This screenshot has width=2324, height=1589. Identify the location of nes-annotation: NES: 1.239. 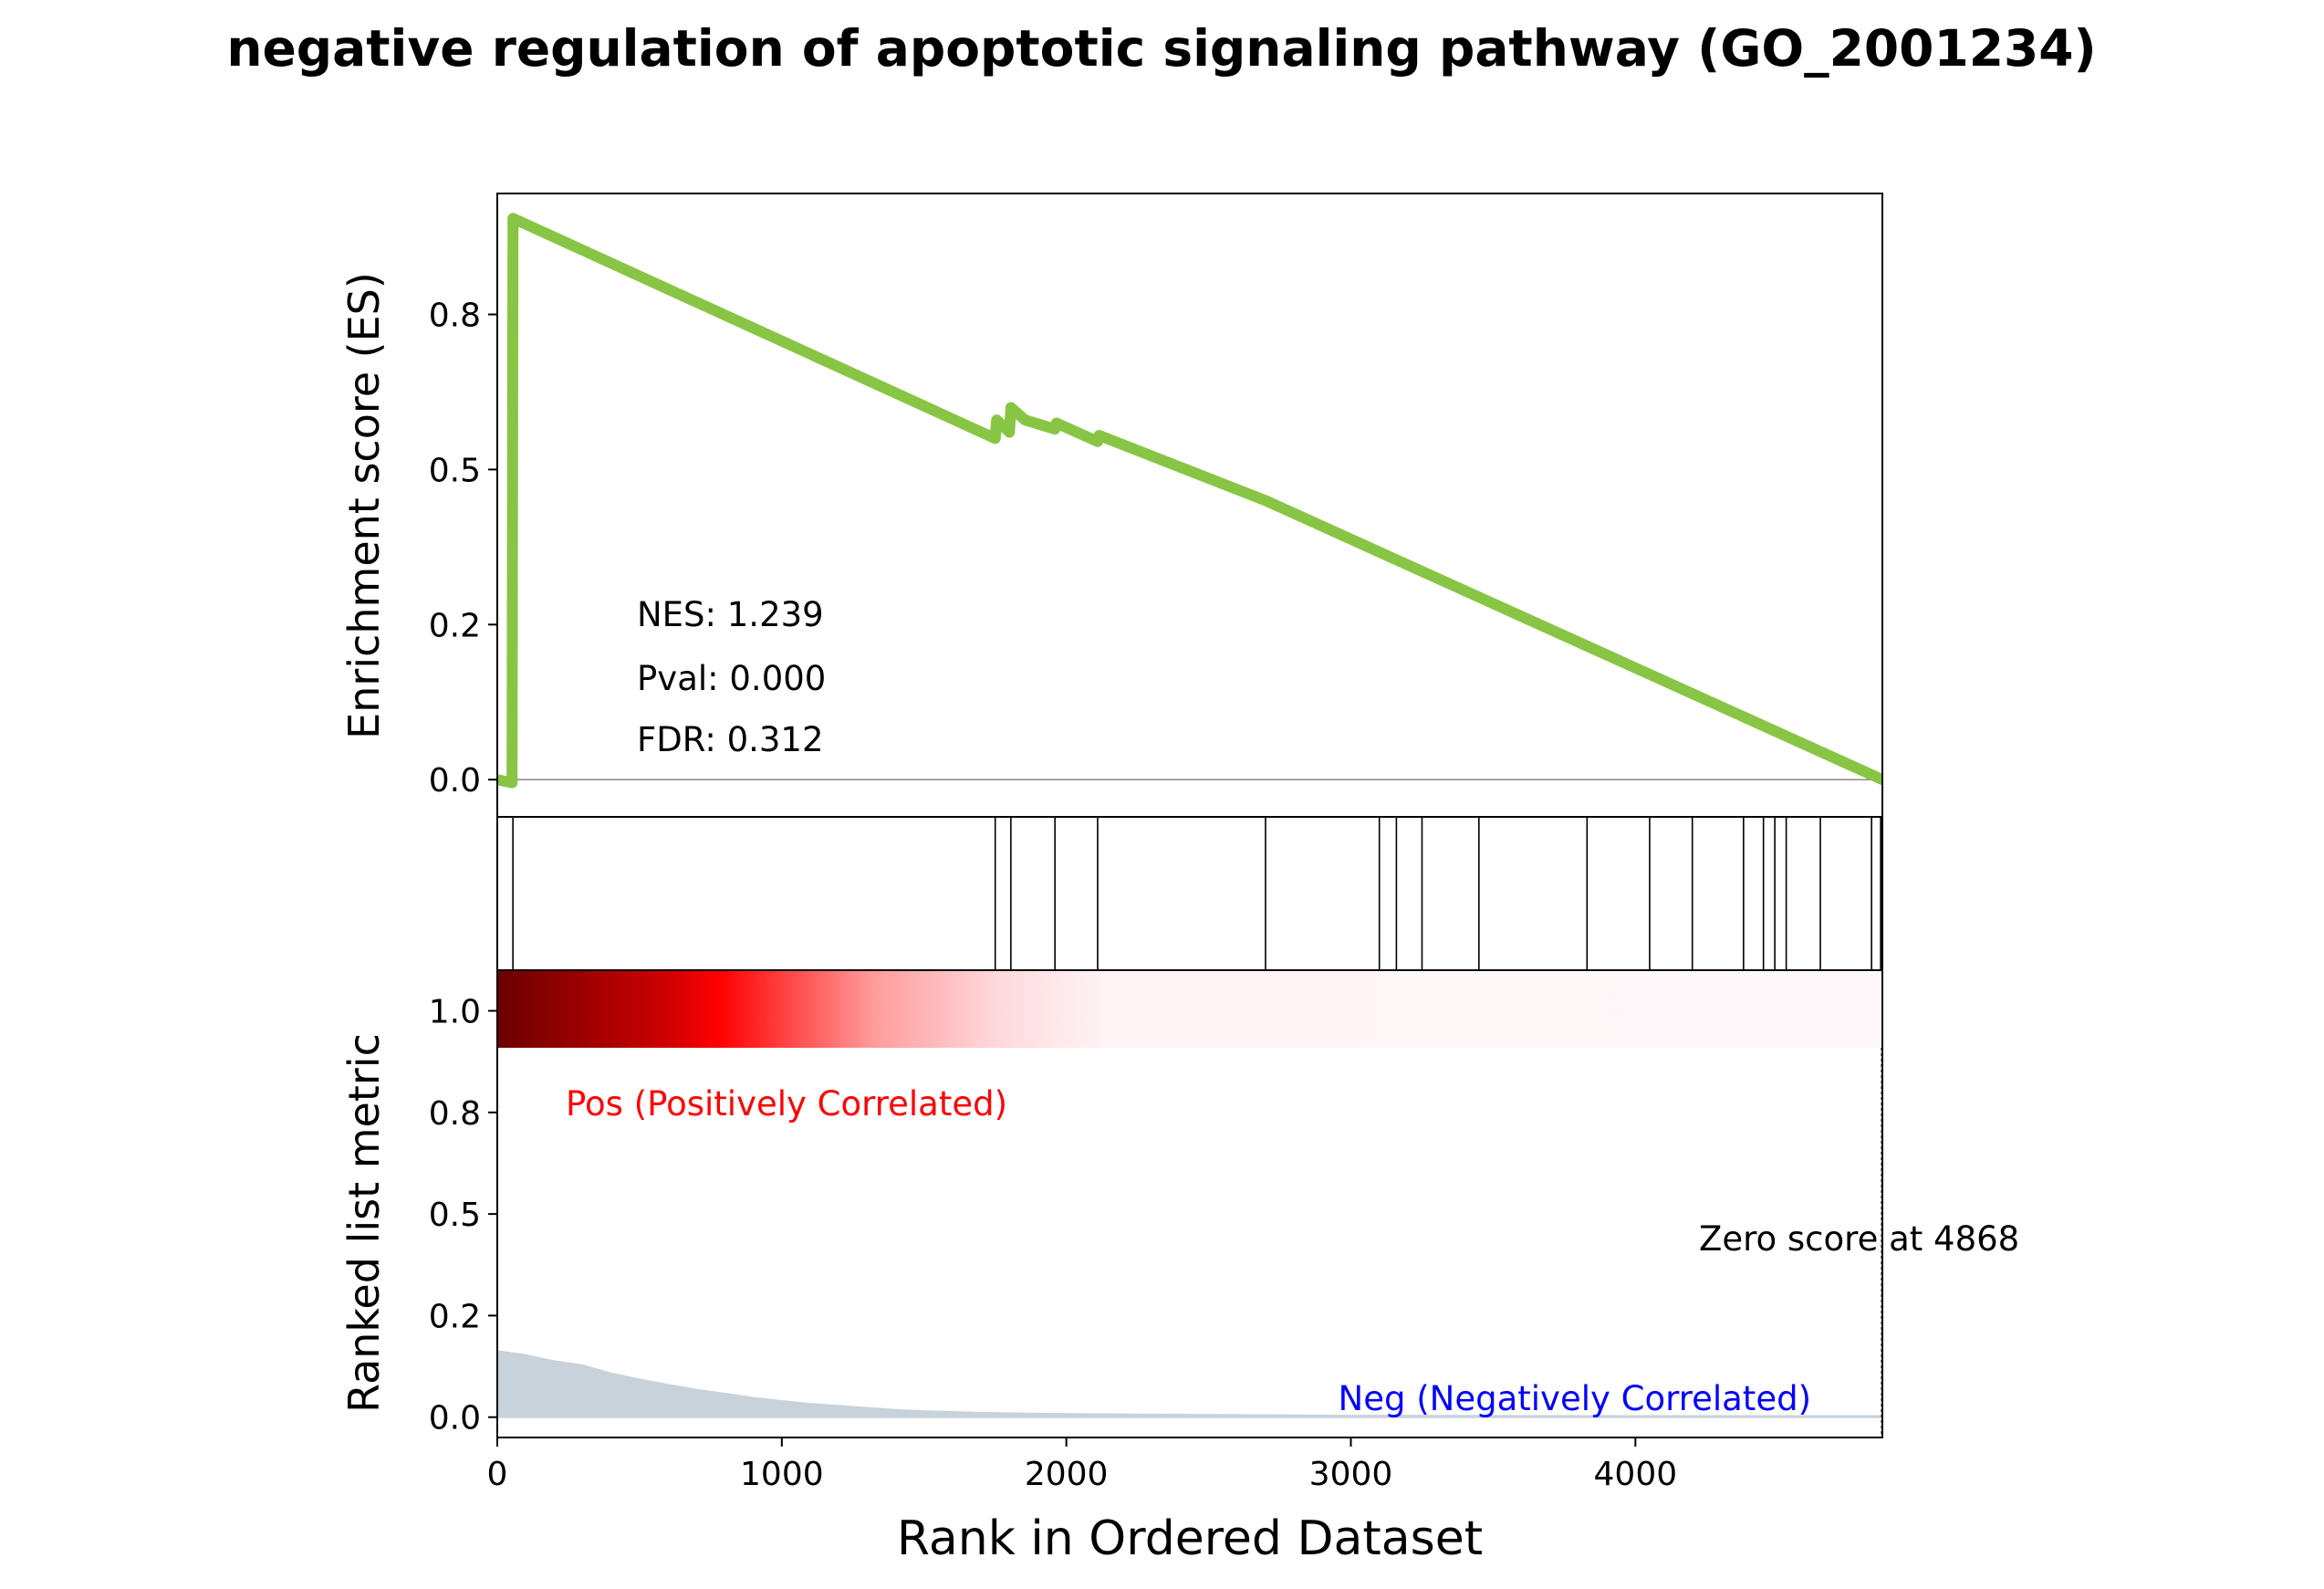
(730, 614).